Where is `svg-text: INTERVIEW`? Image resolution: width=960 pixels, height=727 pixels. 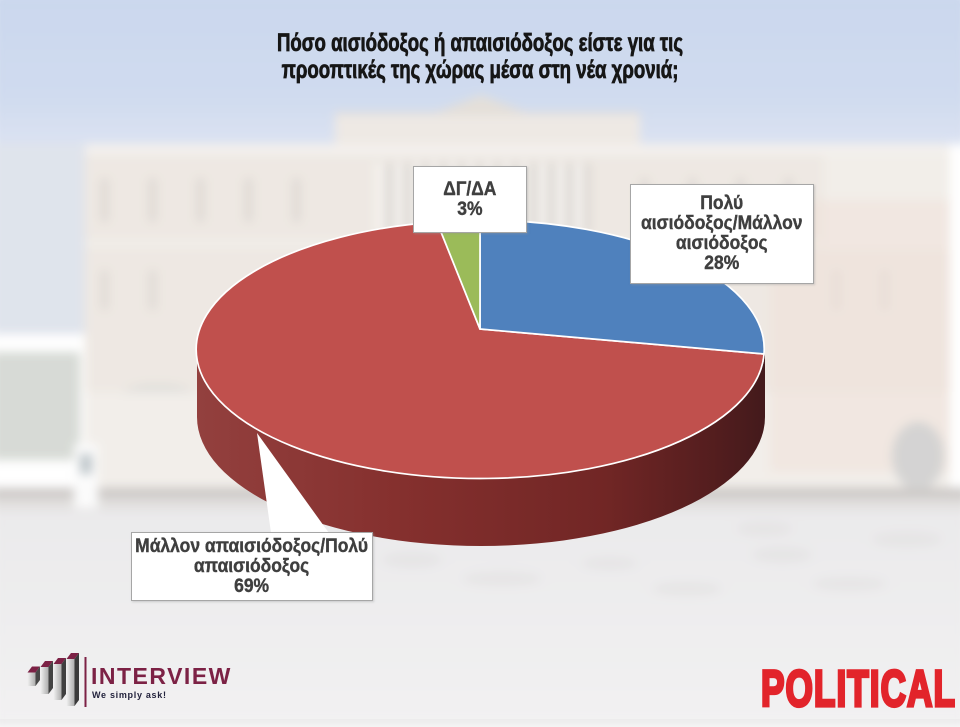 svg-text: INTERVIEW is located at coordinates (161, 676).